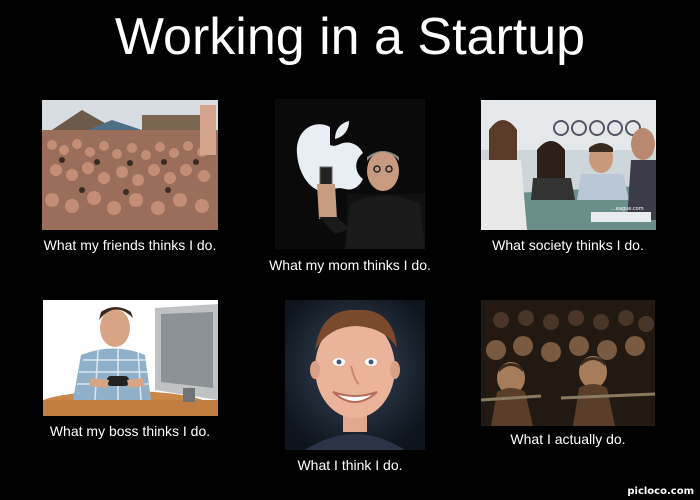  I want to click on caption-society: What society thinks I do., so click(568, 245).